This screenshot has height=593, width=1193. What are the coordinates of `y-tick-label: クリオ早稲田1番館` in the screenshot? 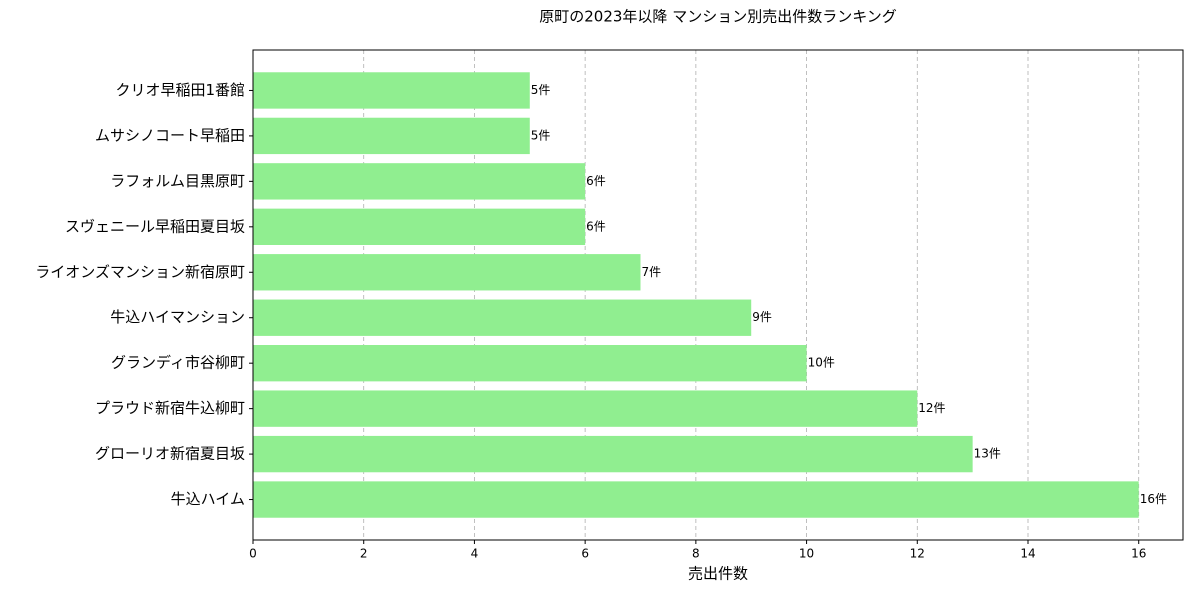 It's located at (180, 90).